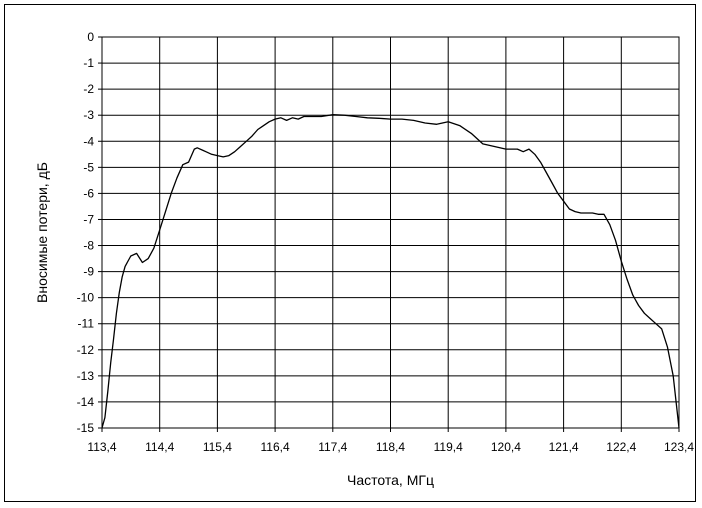 This screenshot has width=702, height=508. I want to click on y-tick-label: -6, so click(88, 193).